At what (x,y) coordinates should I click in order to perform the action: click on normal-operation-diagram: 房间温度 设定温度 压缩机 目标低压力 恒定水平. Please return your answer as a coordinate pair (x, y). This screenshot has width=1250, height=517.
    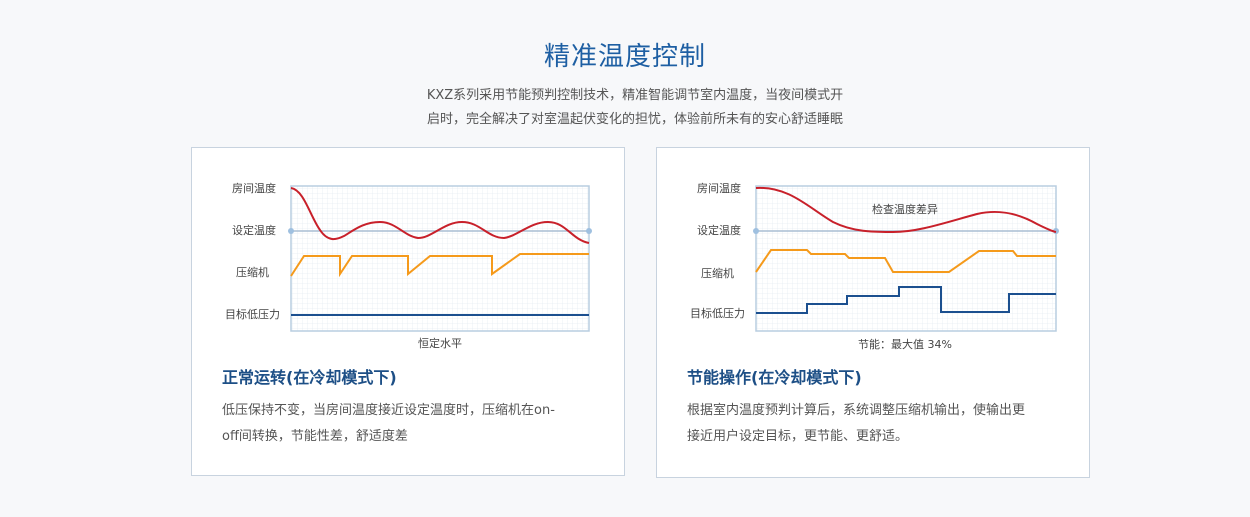
    Looking at the image, I should click on (408, 265).